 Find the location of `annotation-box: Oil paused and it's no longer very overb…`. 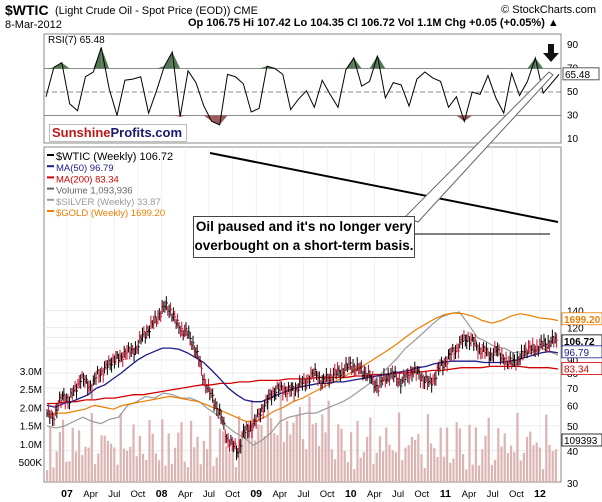

annotation-box: Oil paused and it's no longer very overb… is located at coordinates (304, 237).